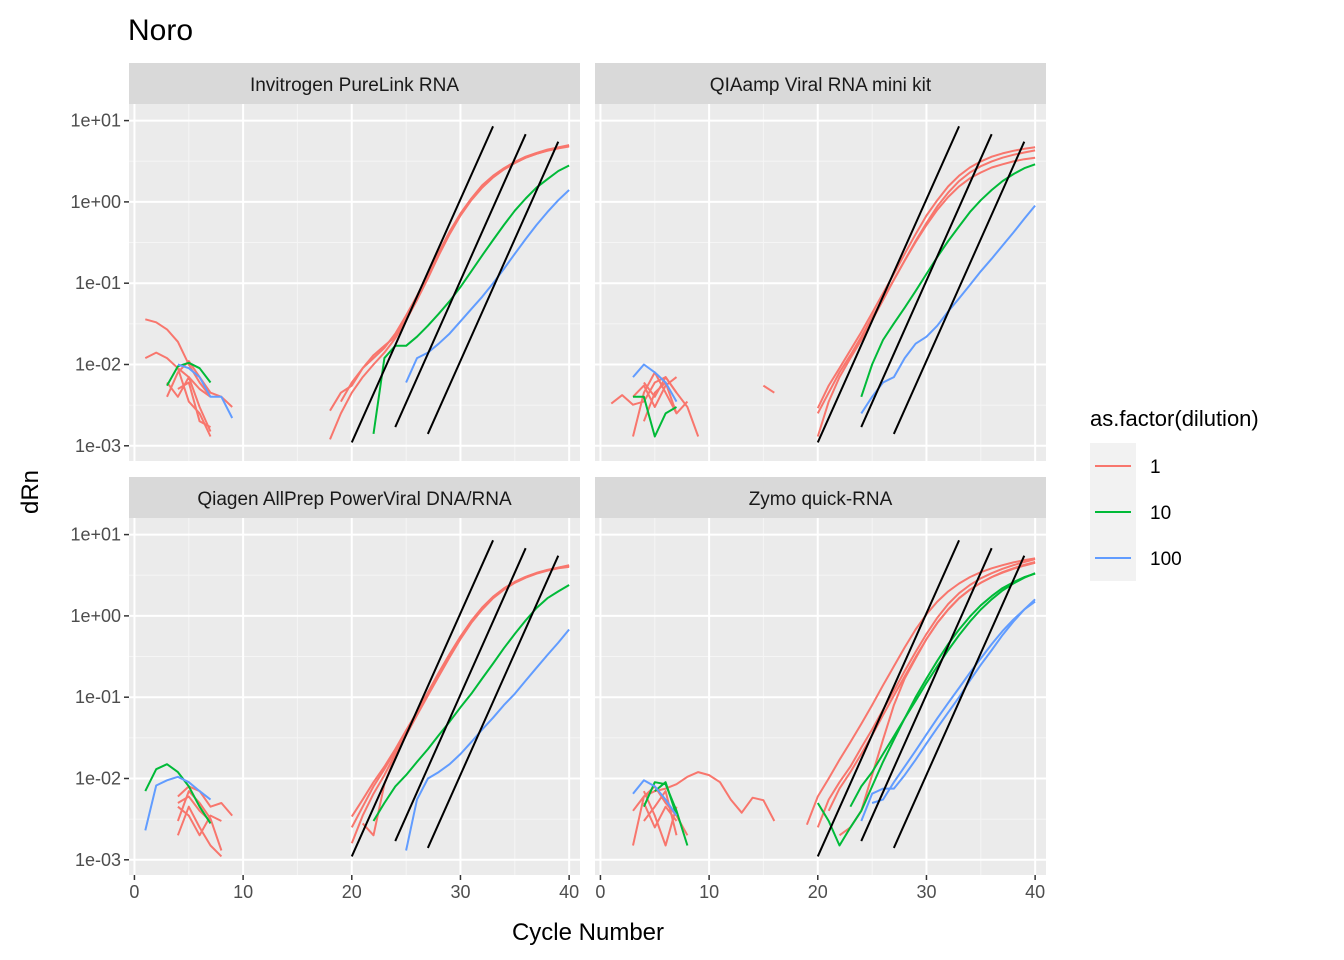 The image size is (1344, 960). Describe the element at coordinates (1133, 513) in the screenshot. I see `legend-item: 10` at that location.